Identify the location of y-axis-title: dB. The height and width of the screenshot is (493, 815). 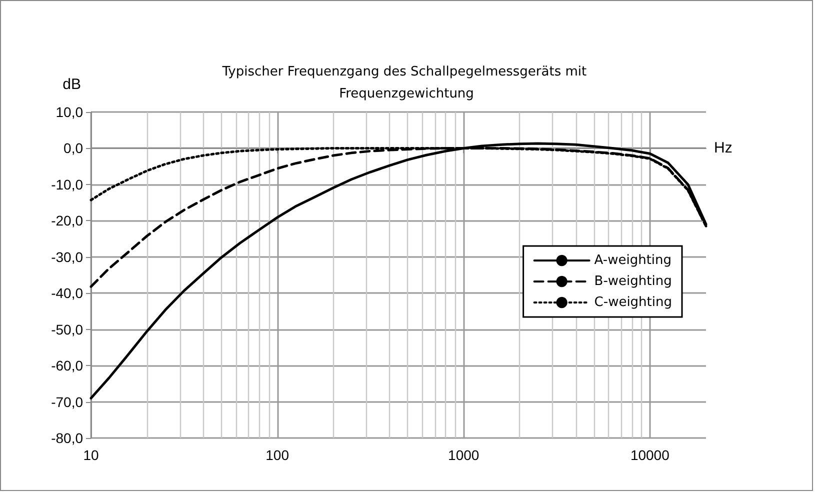
(71, 84).